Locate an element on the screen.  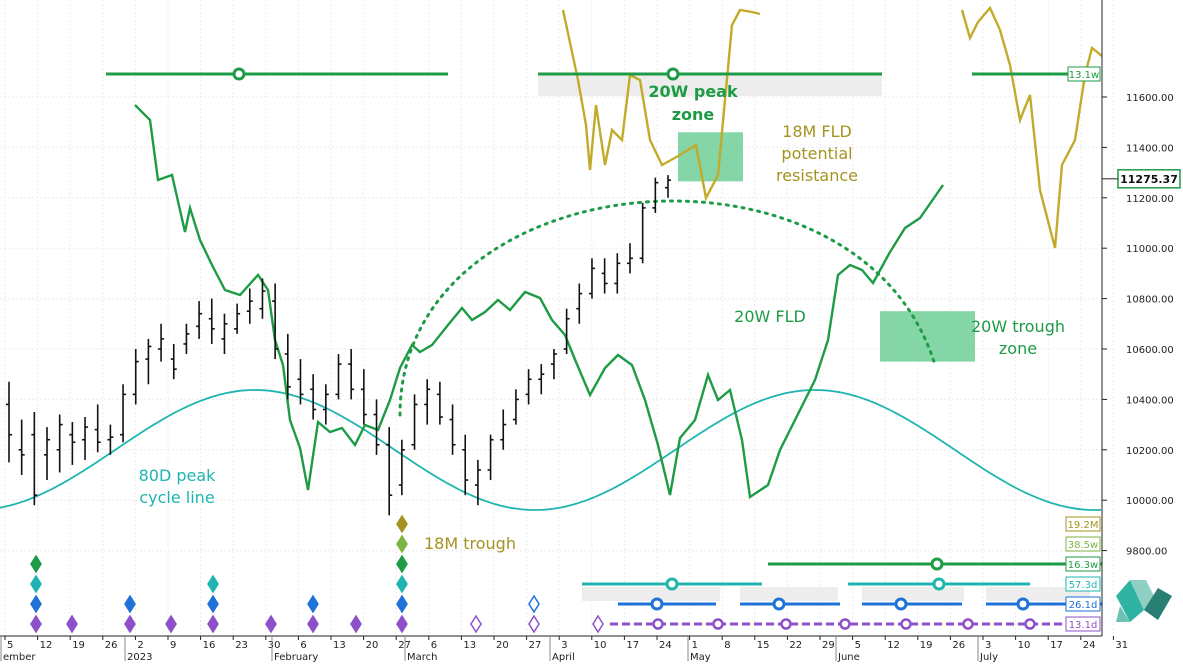
projected-arc is located at coordinates (667, 308).